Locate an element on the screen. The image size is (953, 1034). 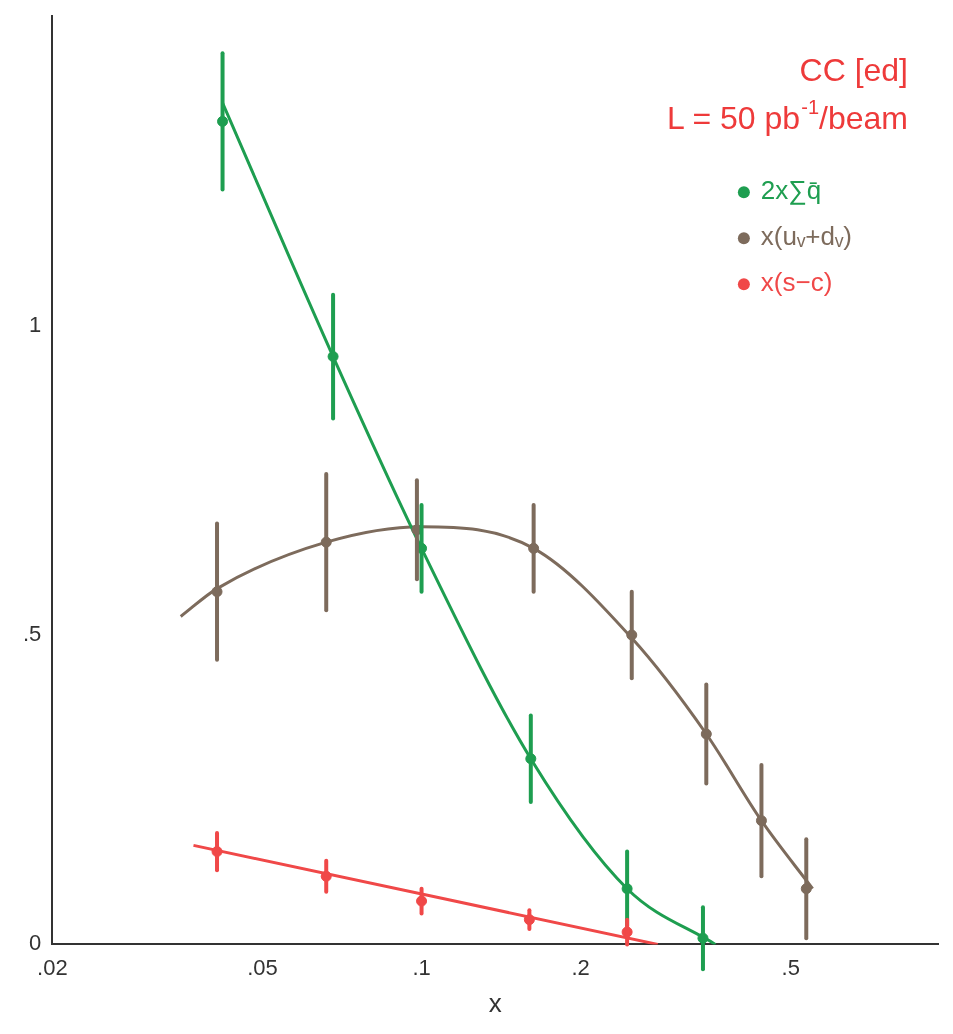
x-tick-label: .5 is located at coordinates (790, 967).